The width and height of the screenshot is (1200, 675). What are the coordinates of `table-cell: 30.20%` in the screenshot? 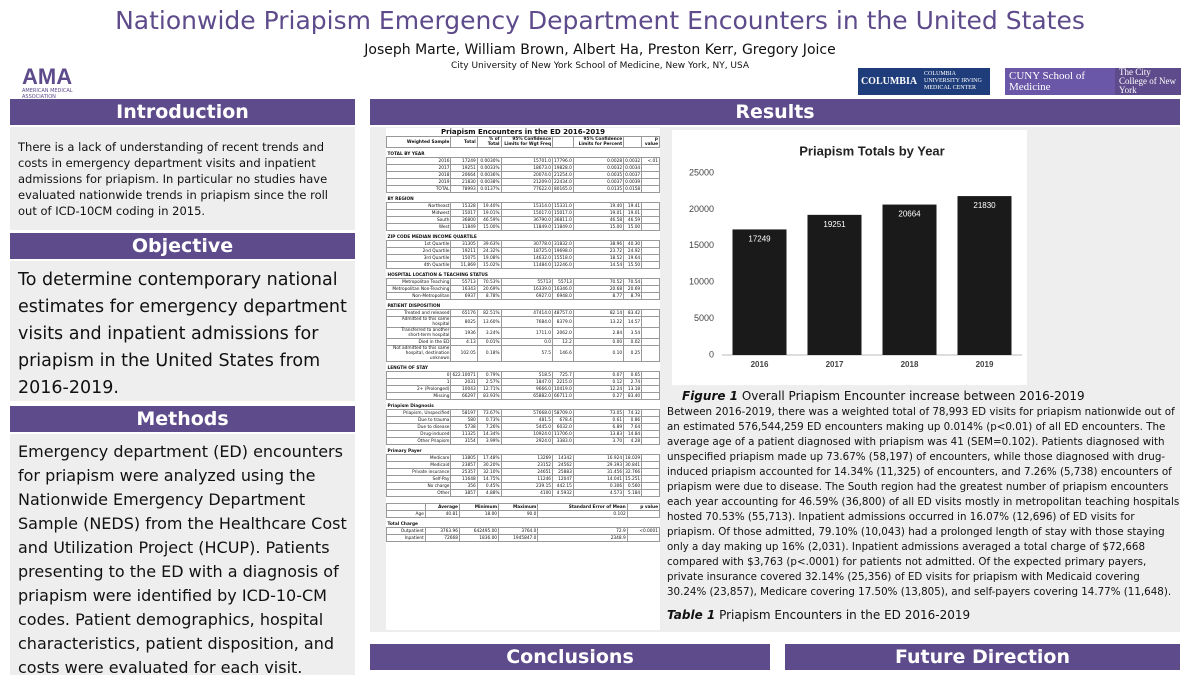 It's located at (489, 465).